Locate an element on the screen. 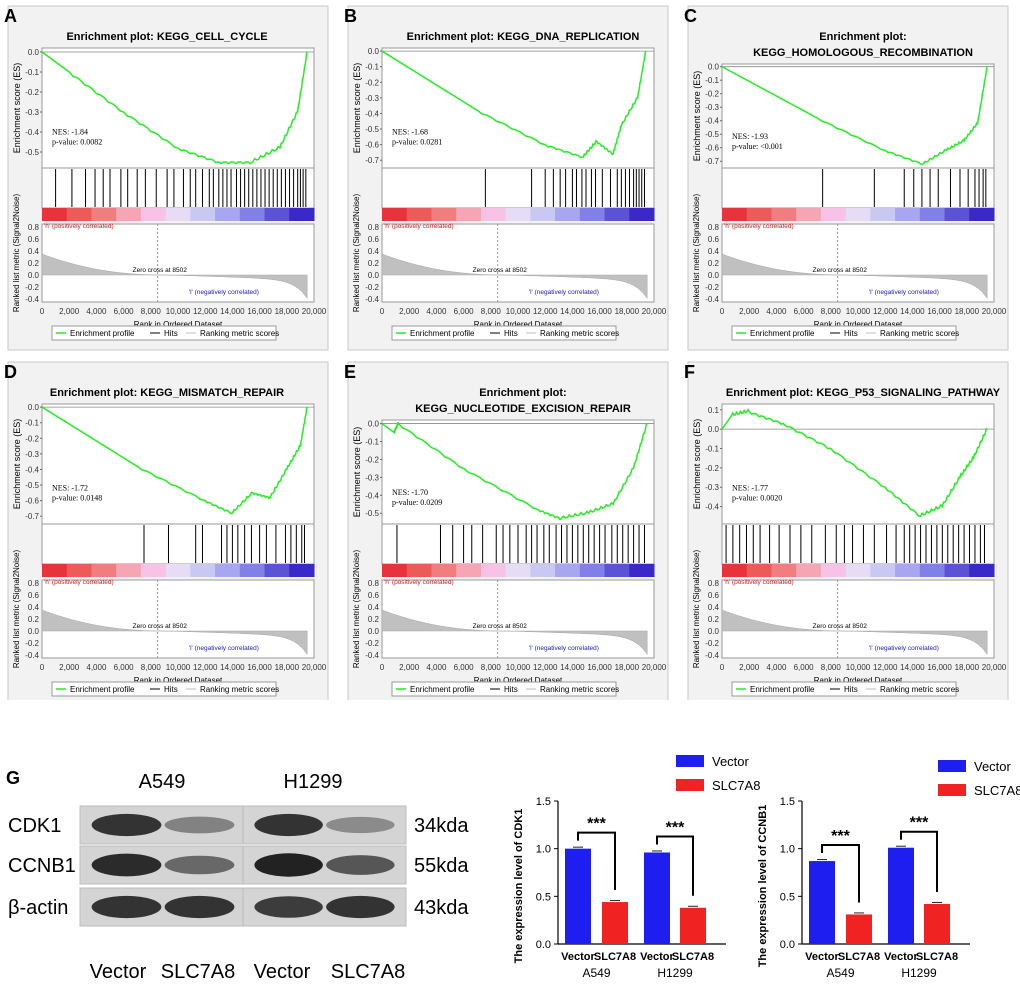 This screenshot has height=987, width=1020. rank-plot-area is located at coordinates (858, 263).